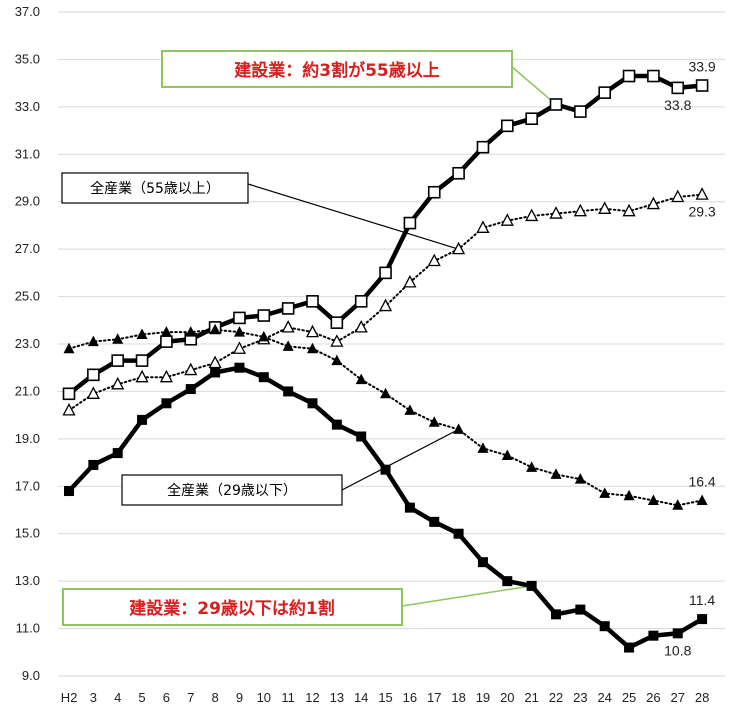  What do you see at coordinates (556, 697) in the screenshot?
I see `x-tick-label: 22` at bounding box center [556, 697].